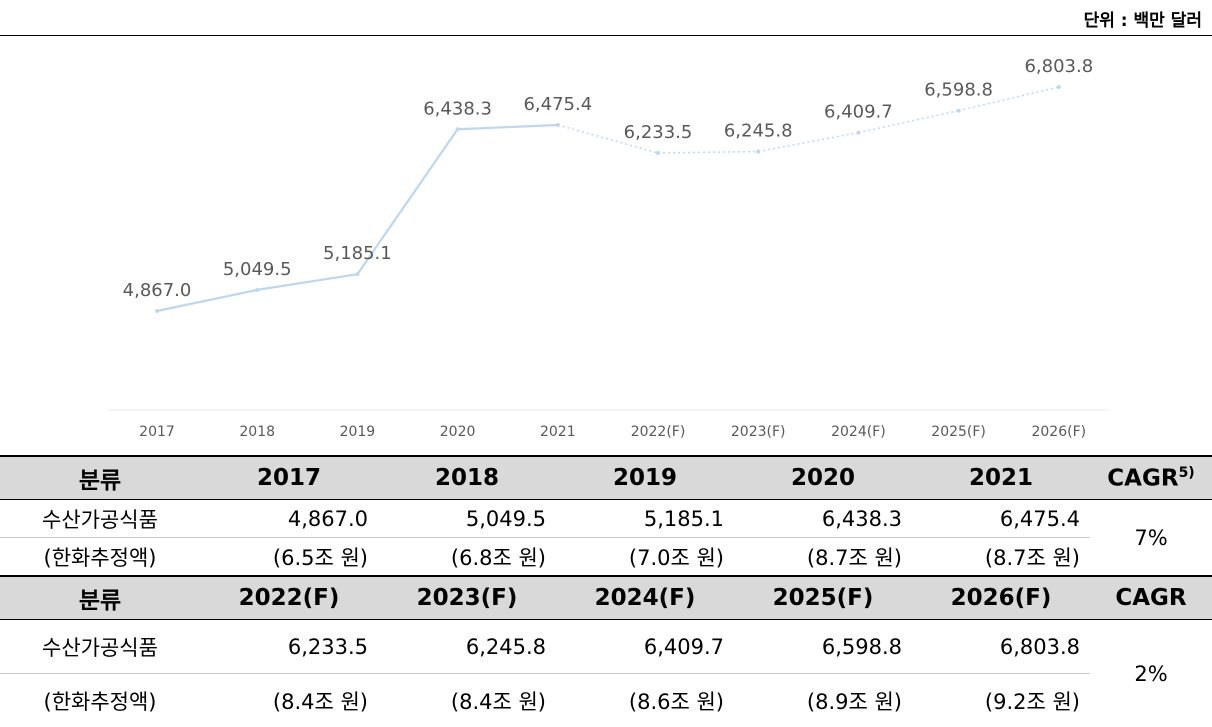 The width and height of the screenshot is (1212, 727). What do you see at coordinates (457, 108) in the screenshot?
I see `value-label: 6,438.3` at bounding box center [457, 108].